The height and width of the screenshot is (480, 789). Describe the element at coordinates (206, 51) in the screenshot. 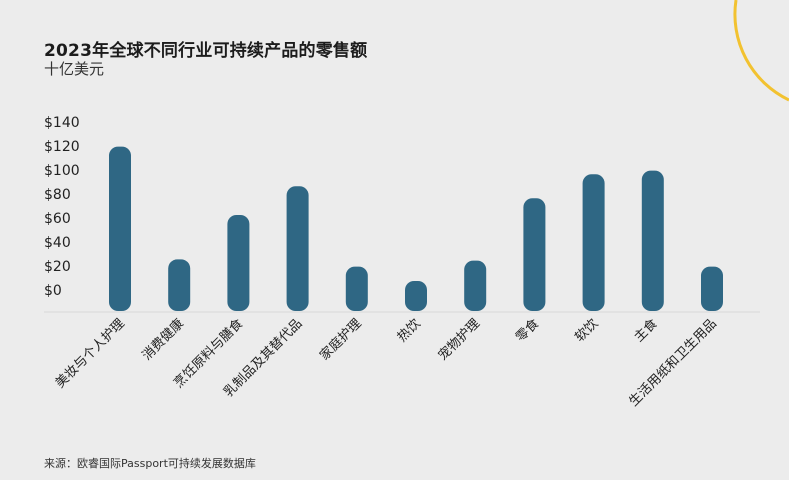

I see `chart-title: 2023年全球不同行业可持续产品的零售额` at that location.